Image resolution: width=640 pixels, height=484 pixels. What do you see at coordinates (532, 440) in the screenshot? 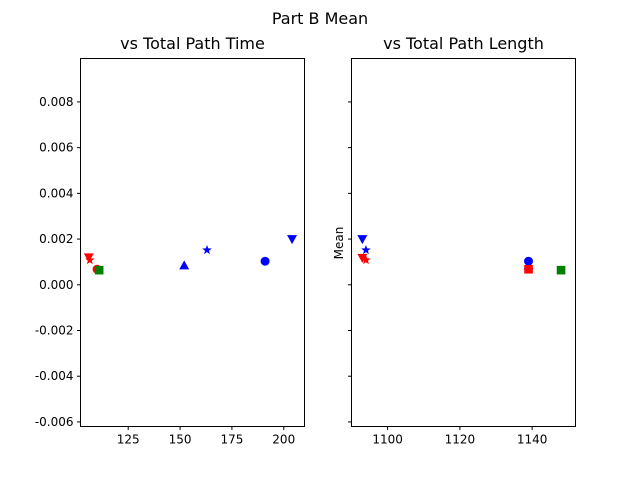
I see `x-tick-label: 1140` at bounding box center [532, 440].